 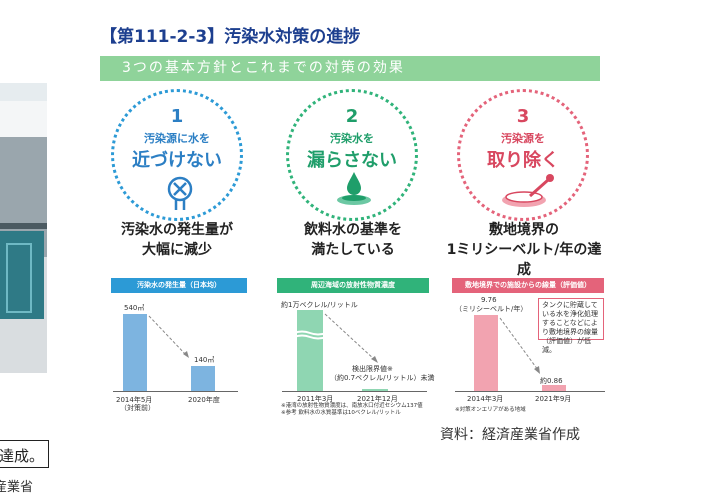 What do you see at coordinates (528, 285) in the screenshot?
I see `chart-title-3: 敷地境界での施設からの線量（評価値）` at bounding box center [528, 285].